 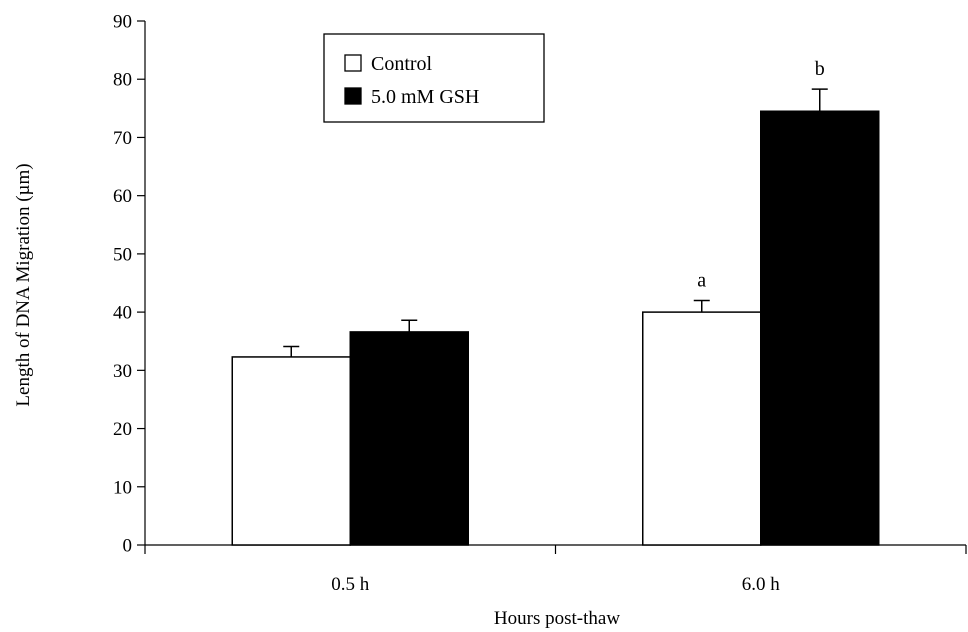 I want to click on legend-box, so click(x=434, y=78).